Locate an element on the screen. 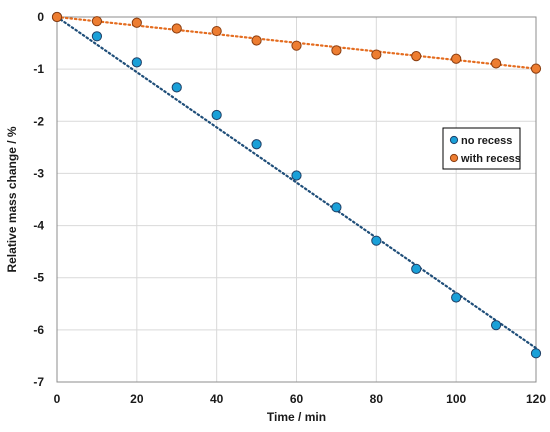  x-tick-label: 0 is located at coordinates (57, 399).